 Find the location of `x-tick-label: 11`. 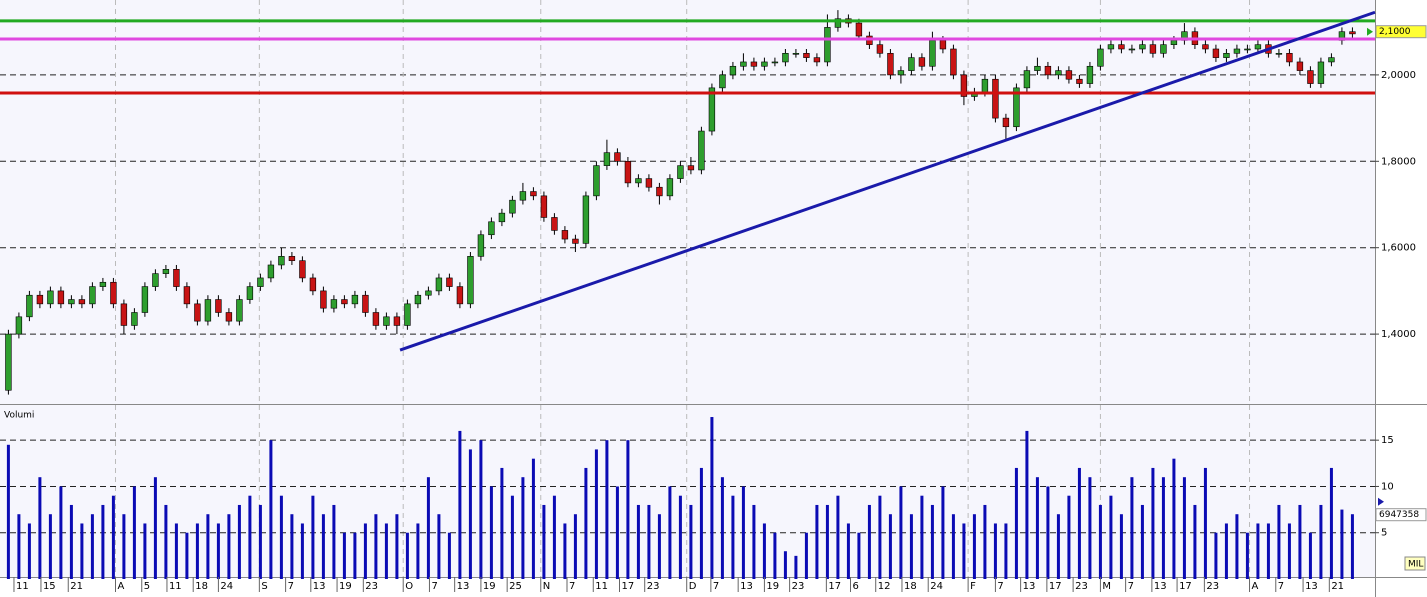

x-tick-label: 11 is located at coordinates (22, 586).